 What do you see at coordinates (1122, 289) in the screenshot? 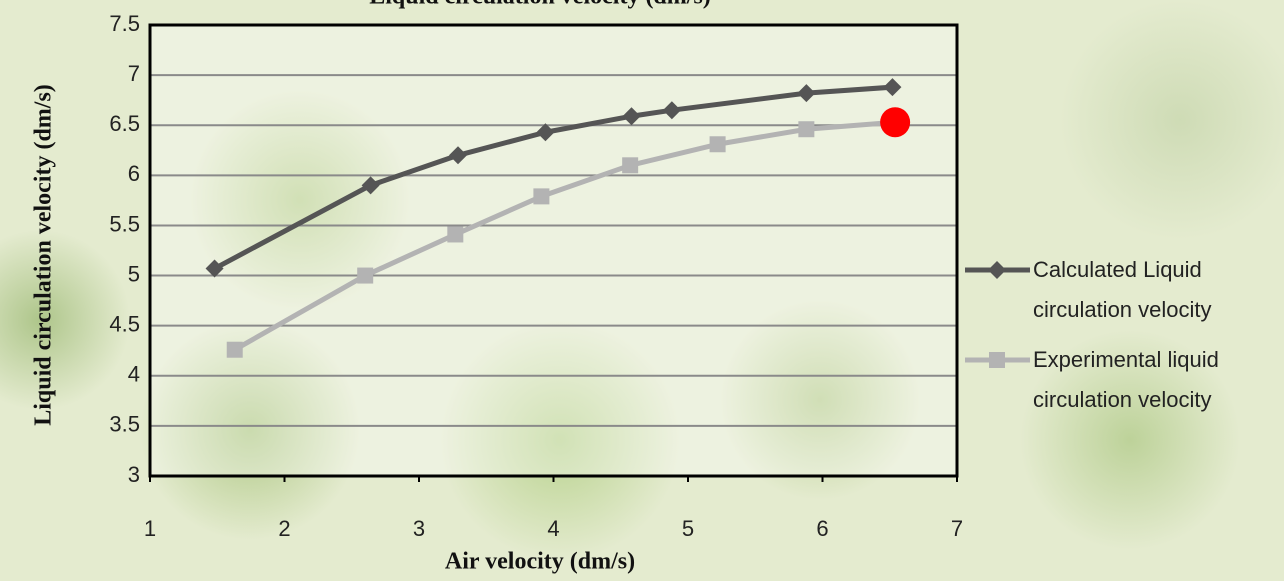
I see `legend-label: Calculated Liquid circulation velocity` at bounding box center [1122, 289].